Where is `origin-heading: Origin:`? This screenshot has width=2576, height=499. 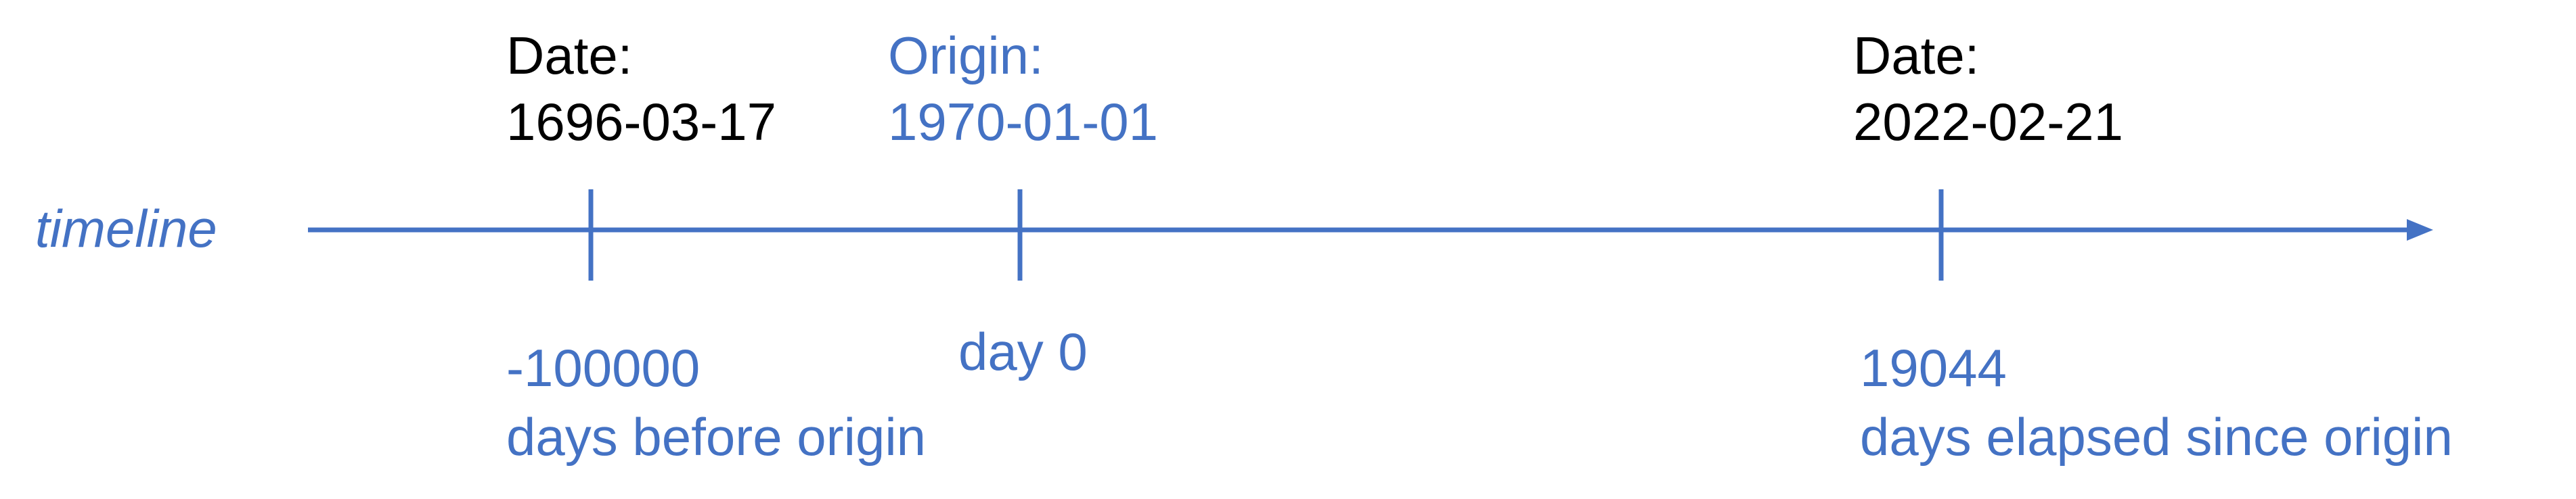 origin-heading: Origin: is located at coordinates (966, 55).